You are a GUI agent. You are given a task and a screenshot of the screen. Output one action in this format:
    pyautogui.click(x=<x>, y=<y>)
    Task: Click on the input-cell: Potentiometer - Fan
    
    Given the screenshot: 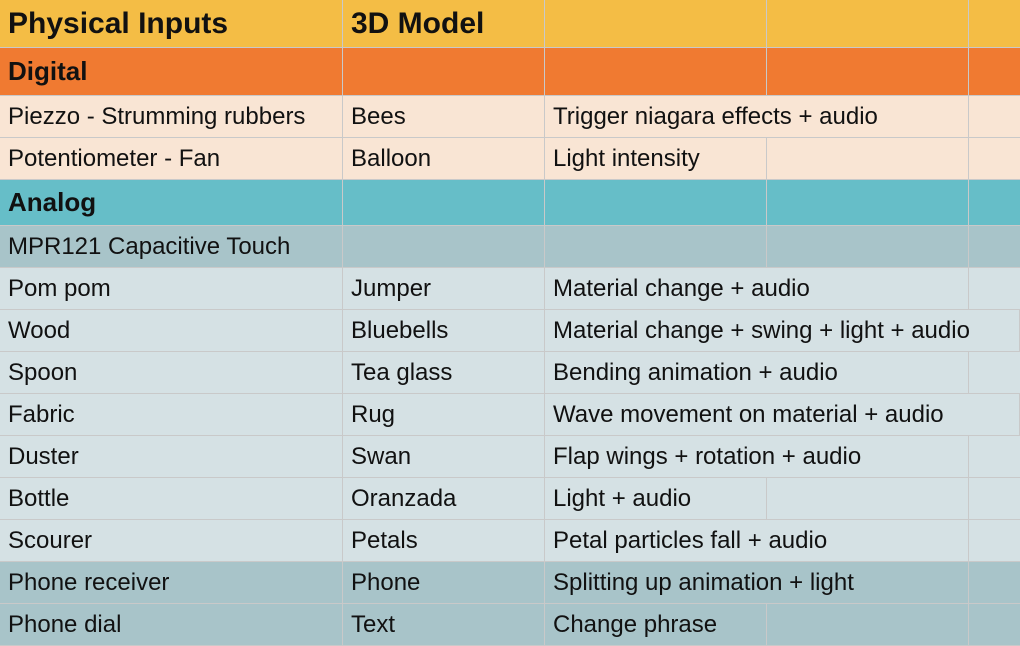 What is the action you would take?
    pyautogui.click(x=171, y=158)
    